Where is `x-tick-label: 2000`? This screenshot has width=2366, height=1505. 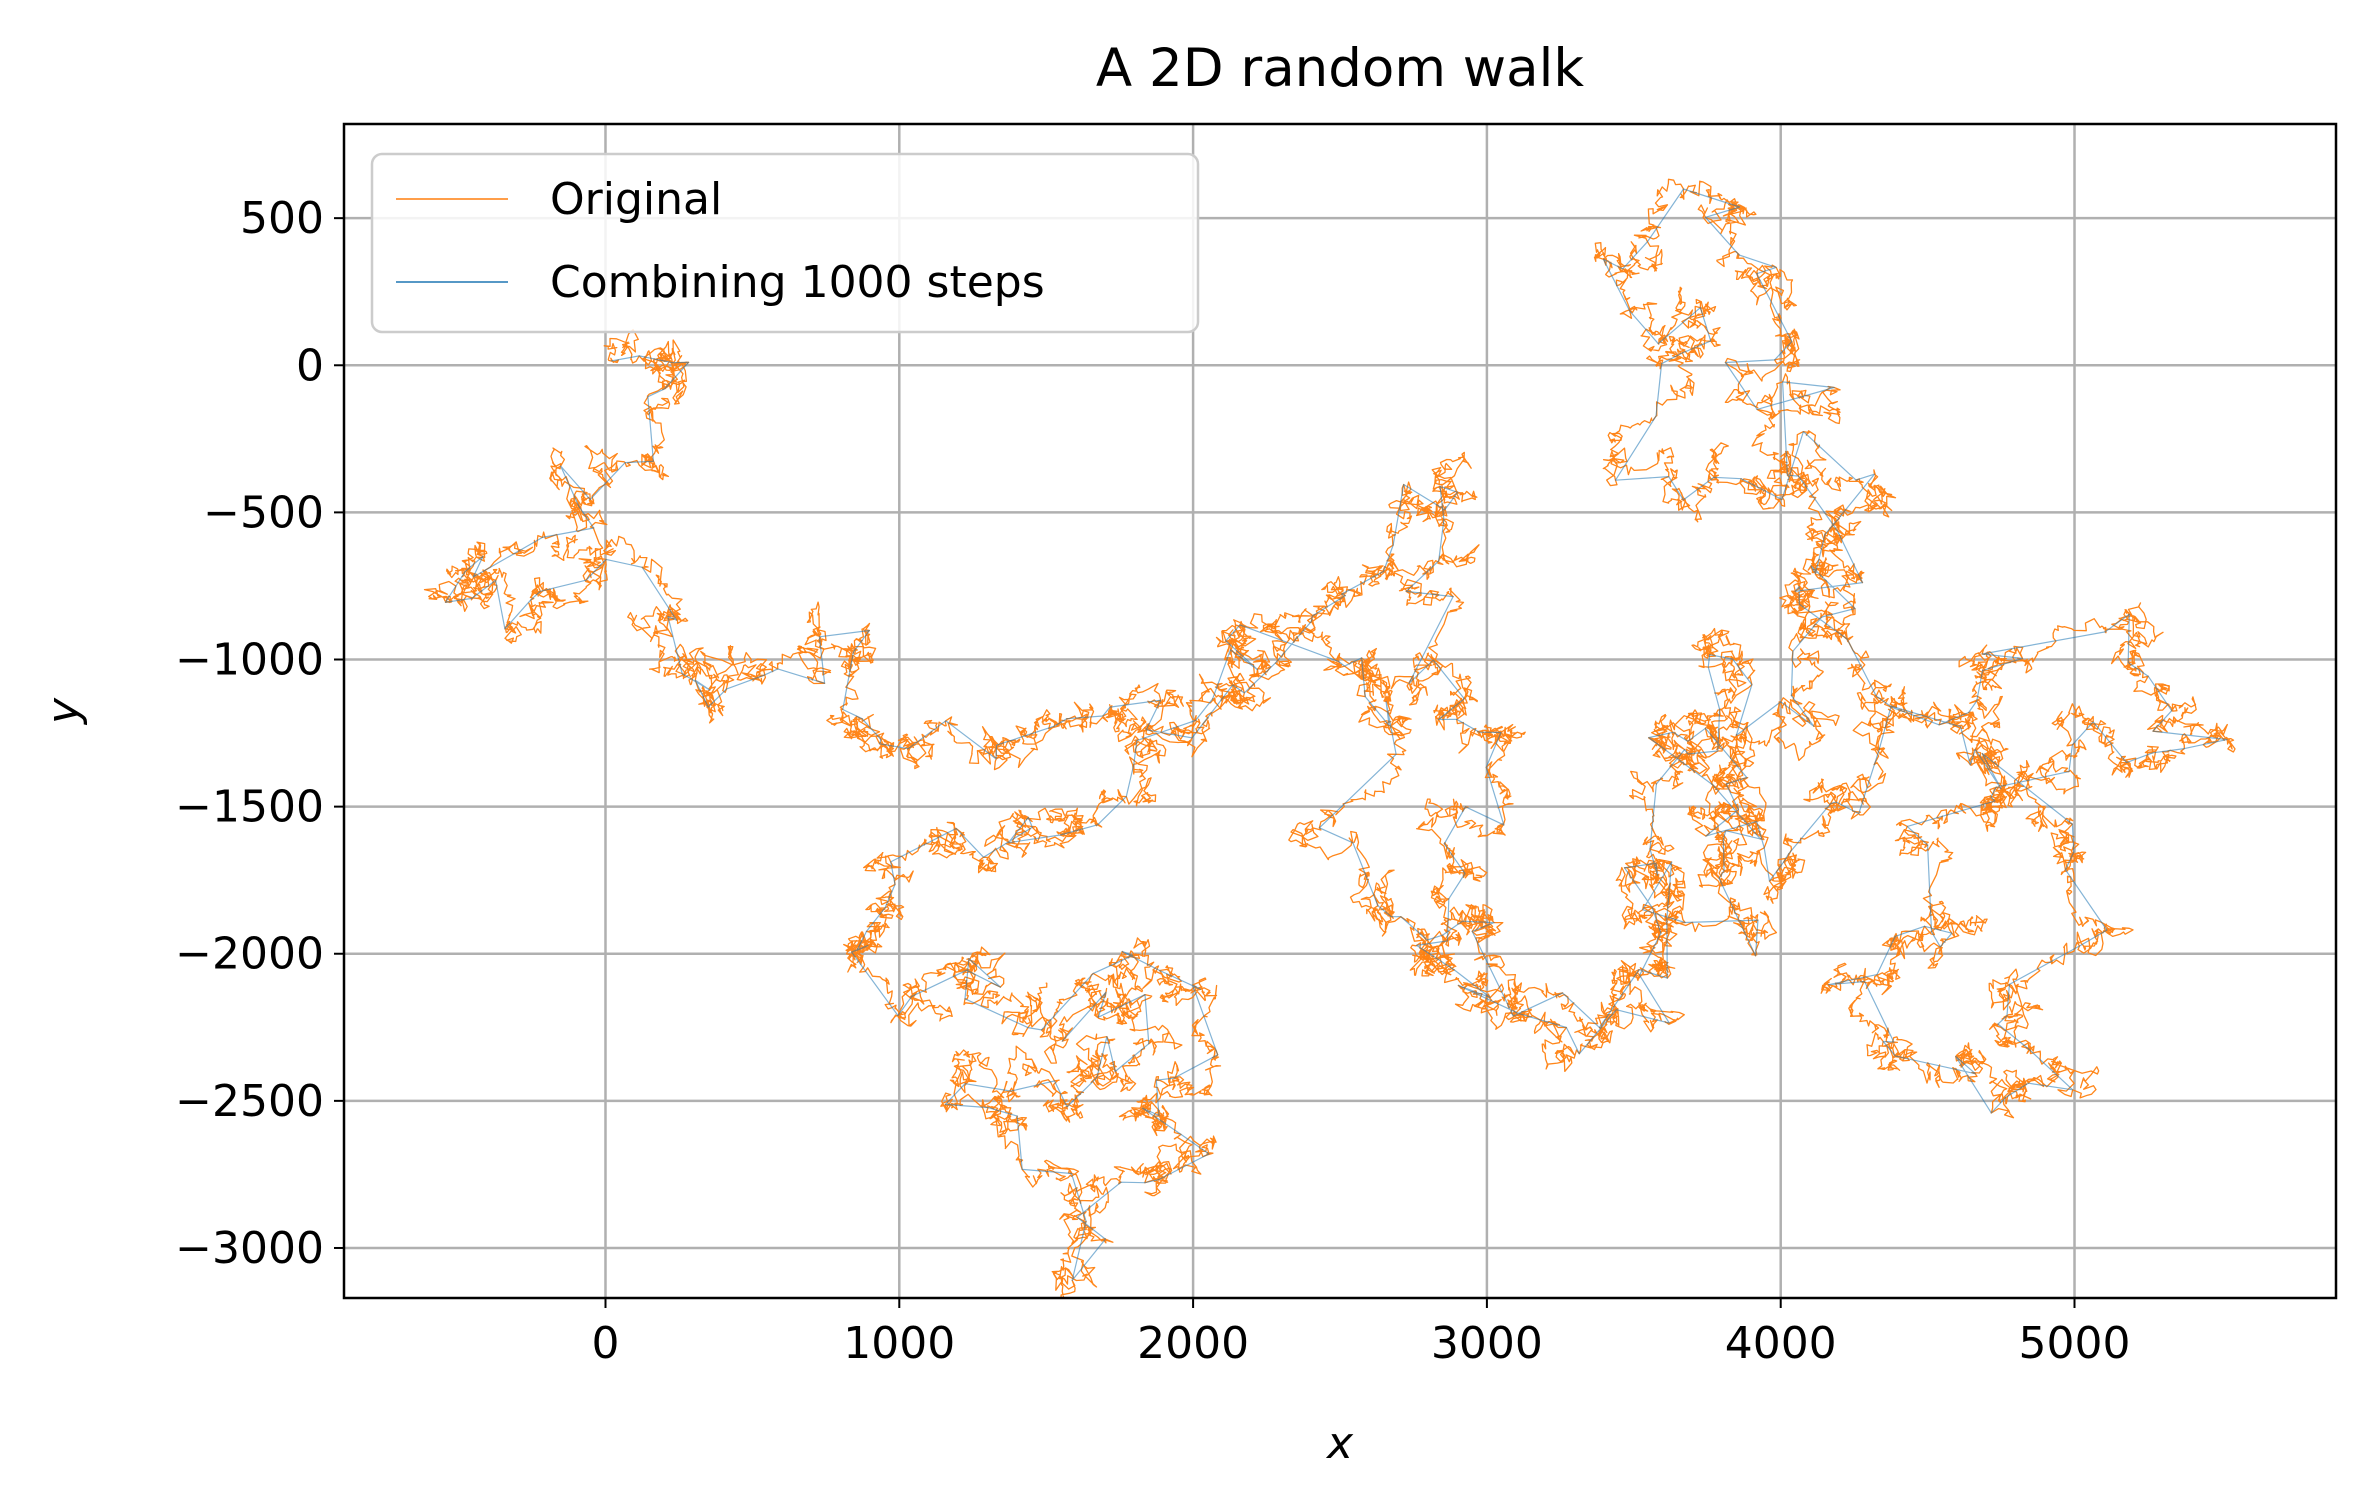 x-tick-label: 2000 is located at coordinates (1193, 1343).